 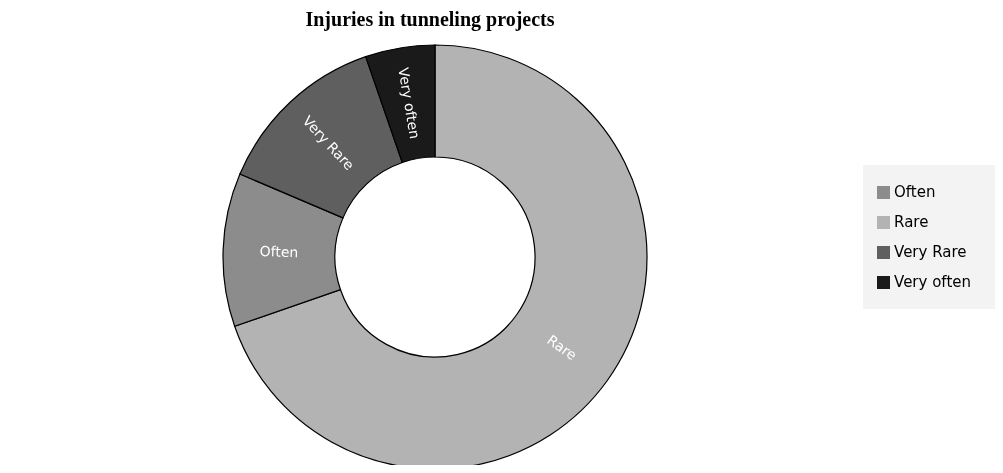 What do you see at coordinates (915, 191) in the screenshot?
I see `legend-label: Often` at bounding box center [915, 191].